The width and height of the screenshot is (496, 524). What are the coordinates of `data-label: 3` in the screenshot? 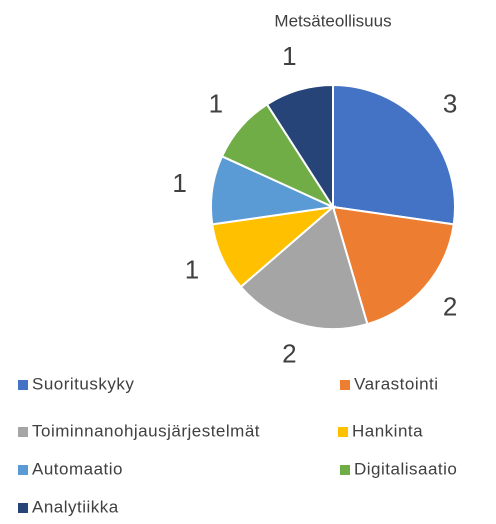 It's located at (450, 103).